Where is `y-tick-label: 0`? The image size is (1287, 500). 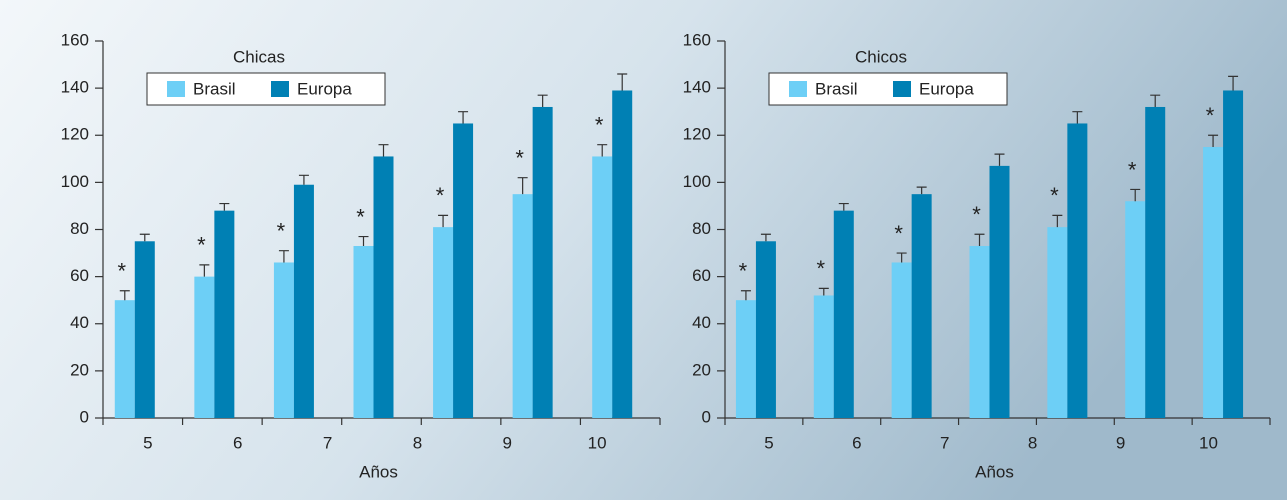
y-tick-label: 0 is located at coordinates (706, 416).